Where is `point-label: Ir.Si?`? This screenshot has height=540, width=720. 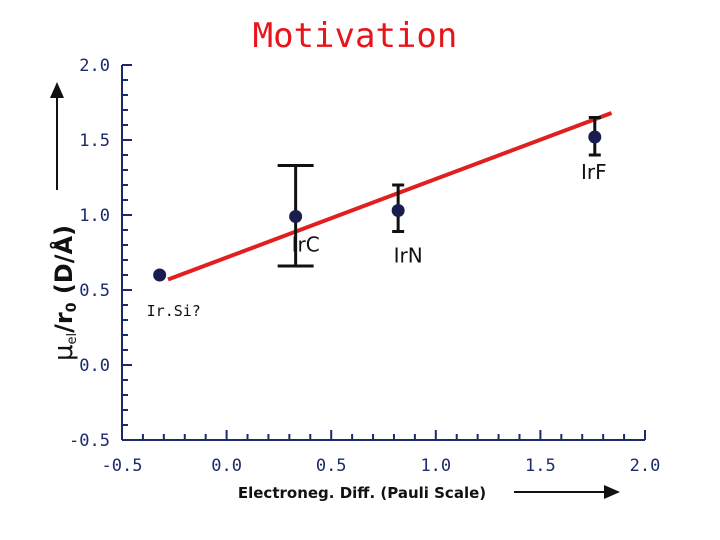 point-label: Ir.Si? is located at coordinates (174, 311).